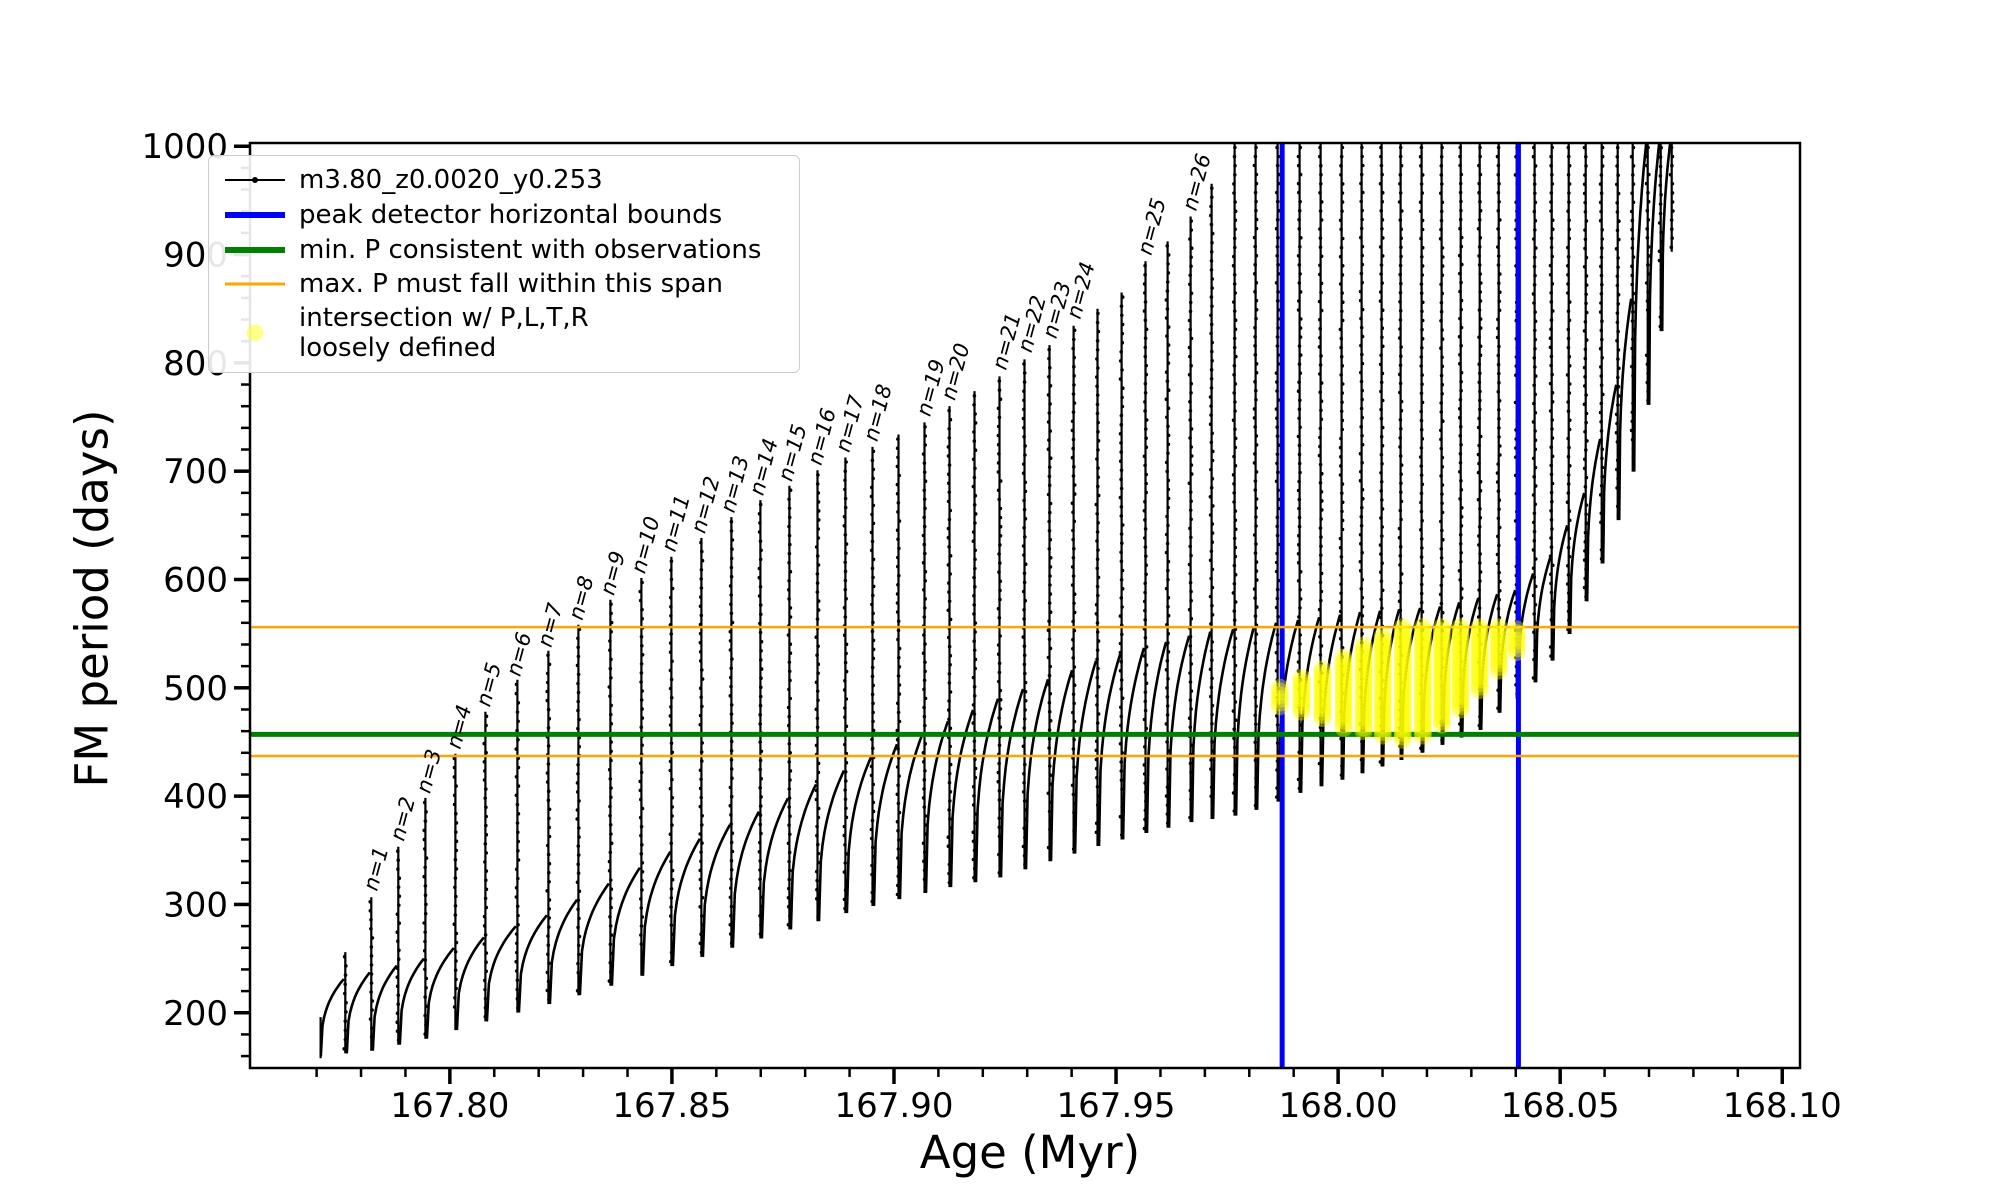 Image resolution: width=2000 pixels, height=1200 pixels. What do you see at coordinates (1782, 1106) in the screenshot?
I see `svg-text: 168.10` at bounding box center [1782, 1106].